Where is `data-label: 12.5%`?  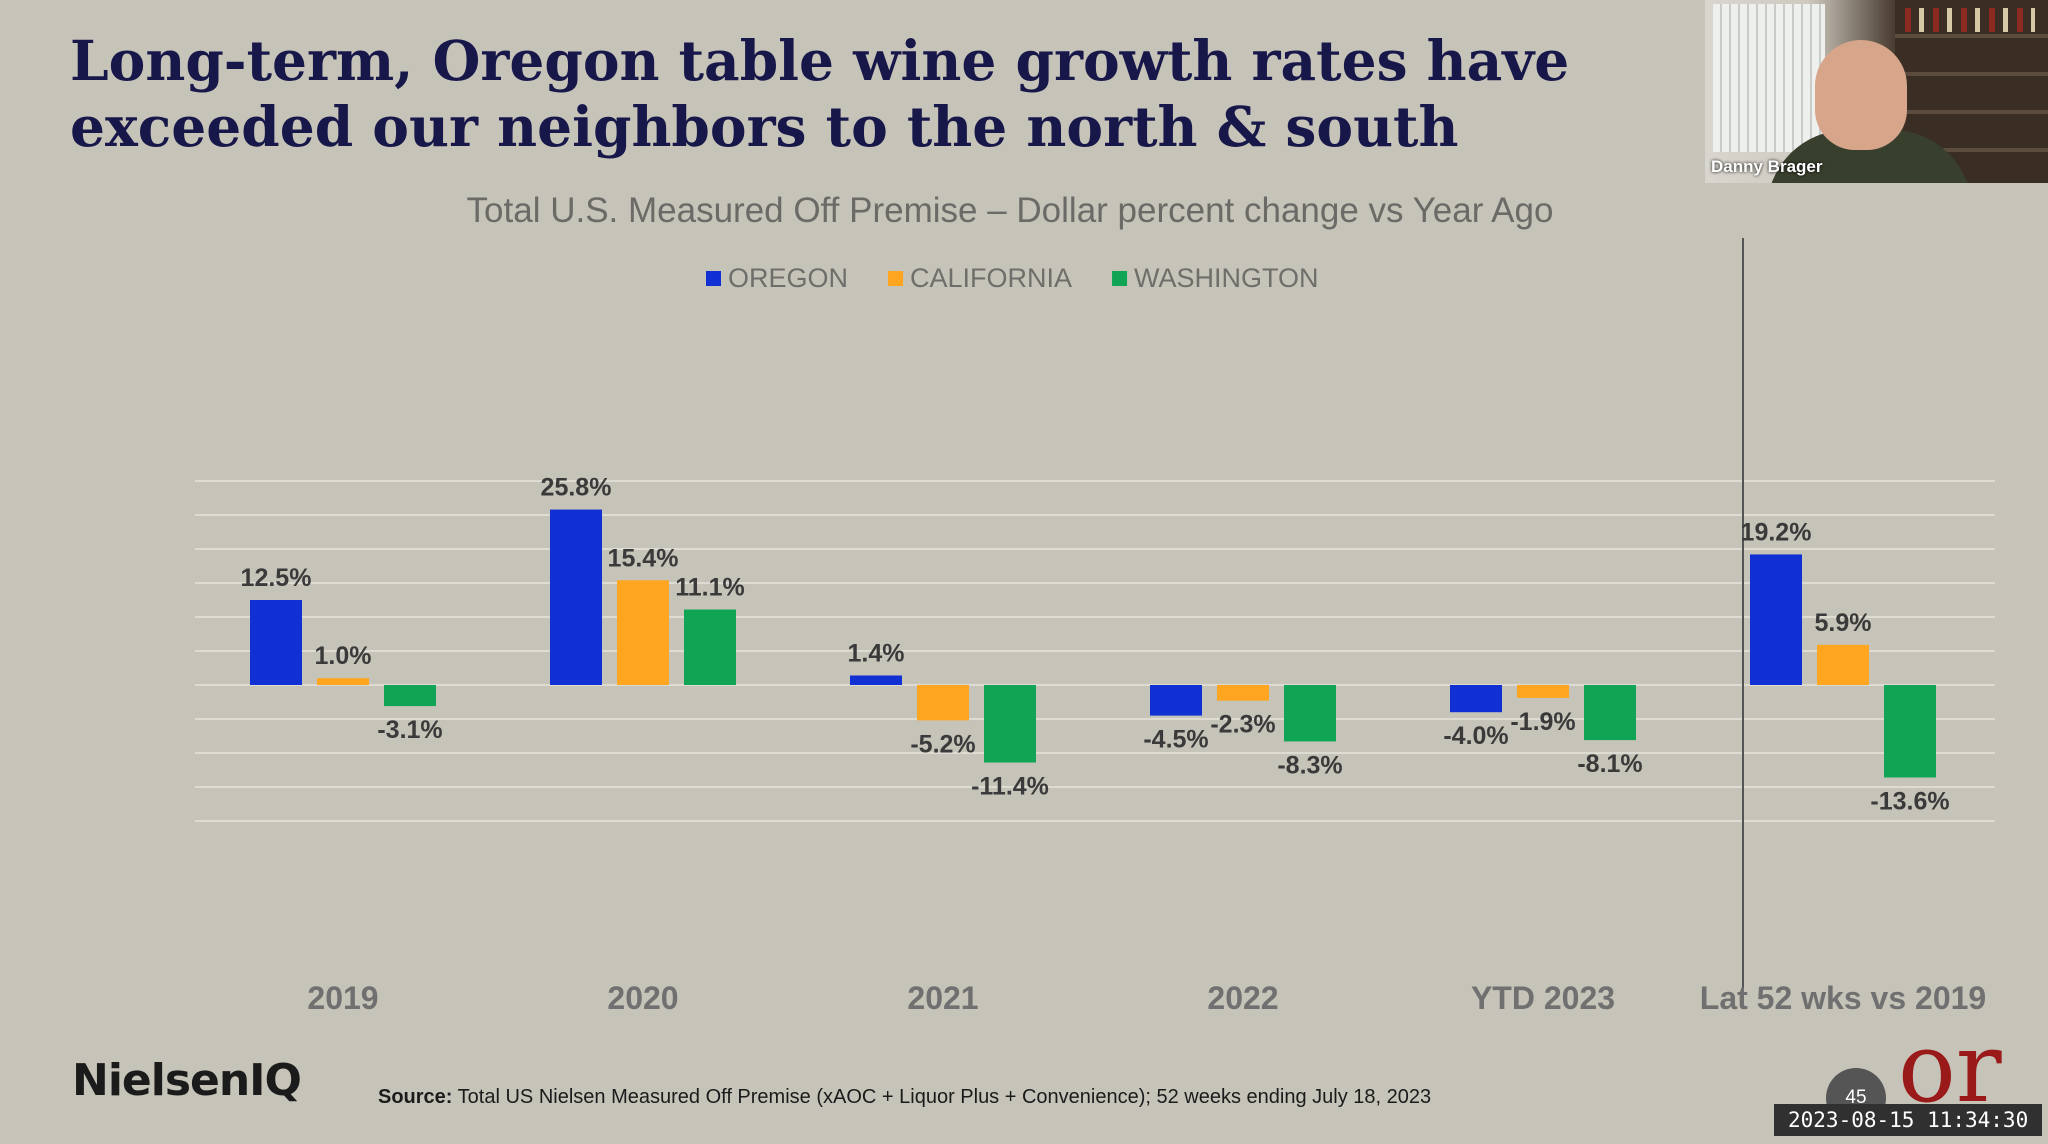 data-label: 12.5% is located at coordinates (276, 578).